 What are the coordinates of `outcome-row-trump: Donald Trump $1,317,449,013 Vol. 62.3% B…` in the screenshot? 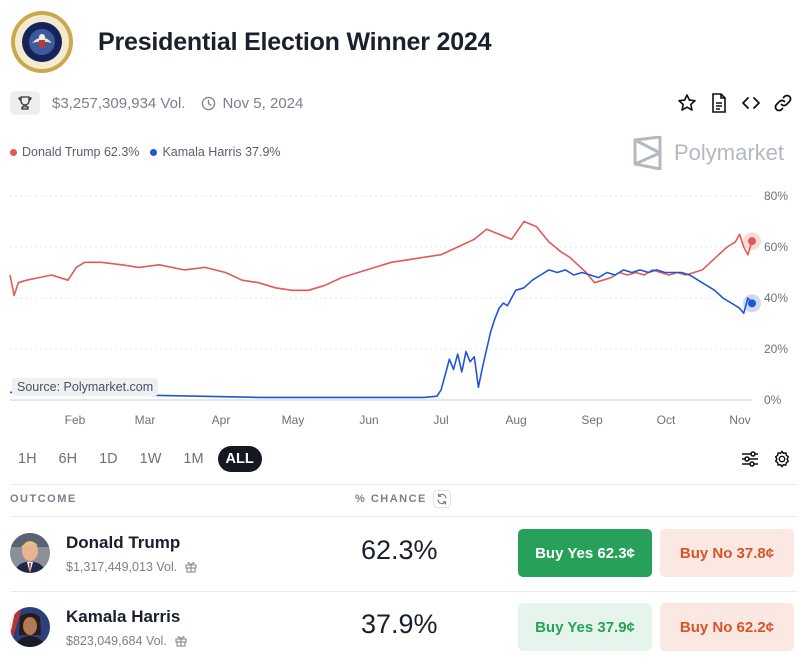 It's located at (403, 553).